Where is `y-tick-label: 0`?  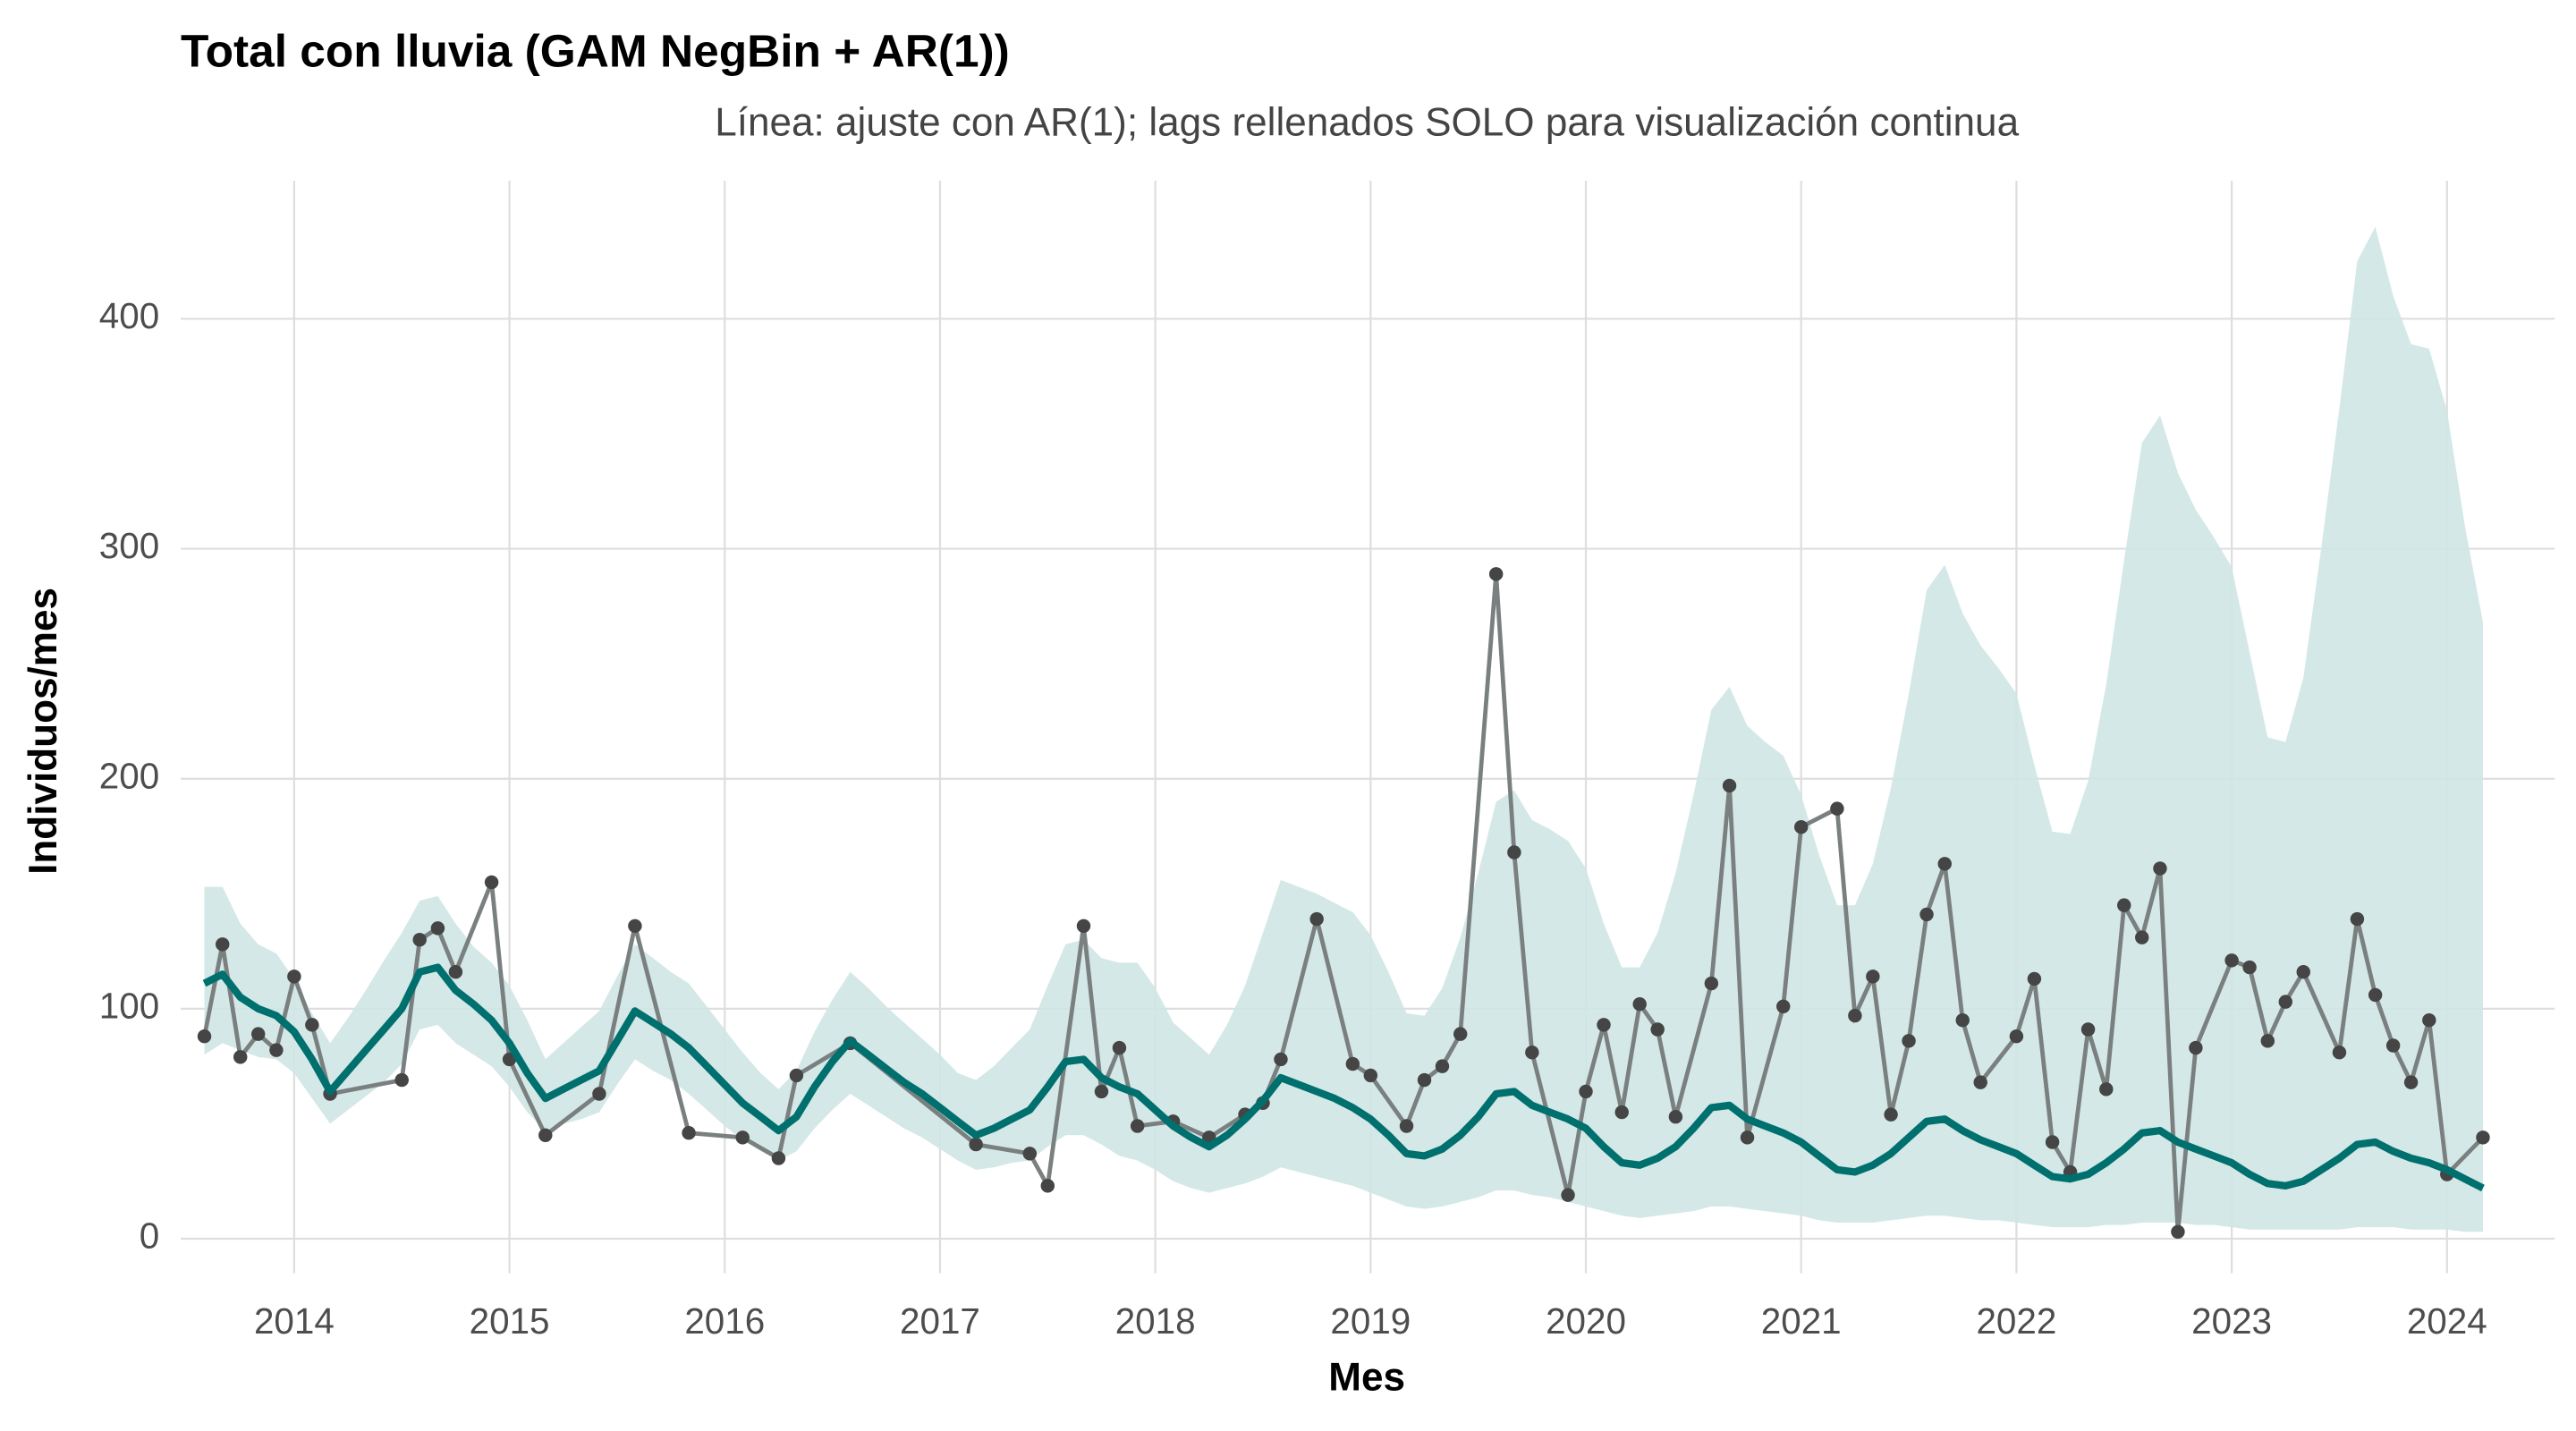
y-tick-label: 0 is located at coordinates (149, 1236).